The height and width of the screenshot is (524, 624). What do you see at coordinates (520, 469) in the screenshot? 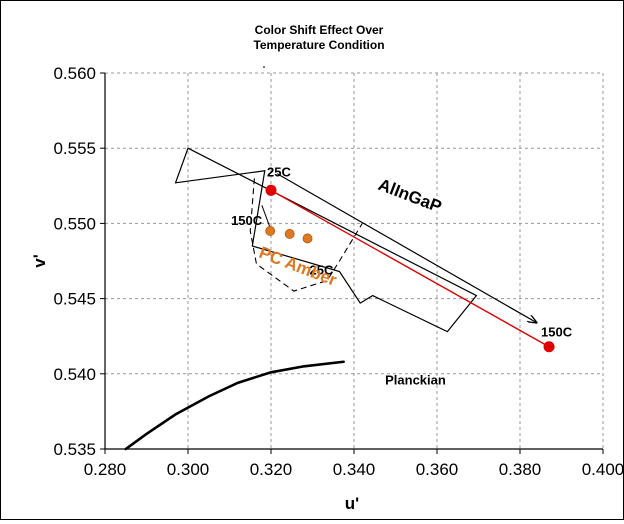
I see `x-tick-label: 0.380` at bounding box center [520, 469].